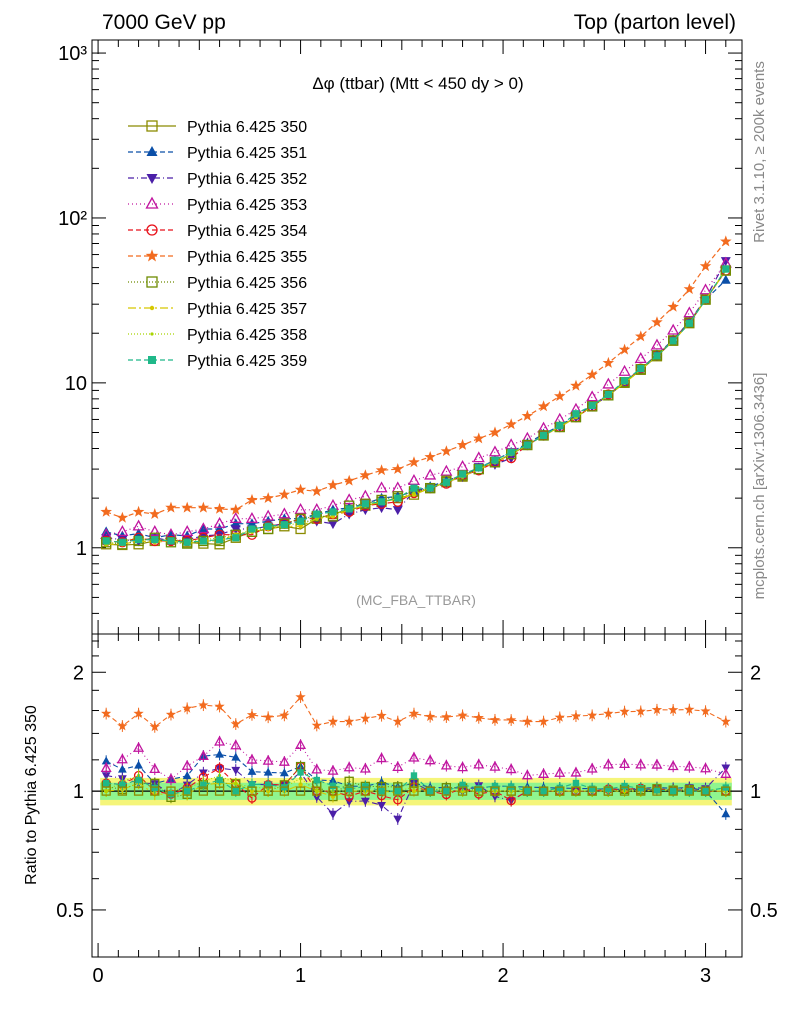  What do you see at coordinates (247, 205) in the screenshot?
I see `legend-label: Pythia 6.425 353` at bounding box center [247, 205].